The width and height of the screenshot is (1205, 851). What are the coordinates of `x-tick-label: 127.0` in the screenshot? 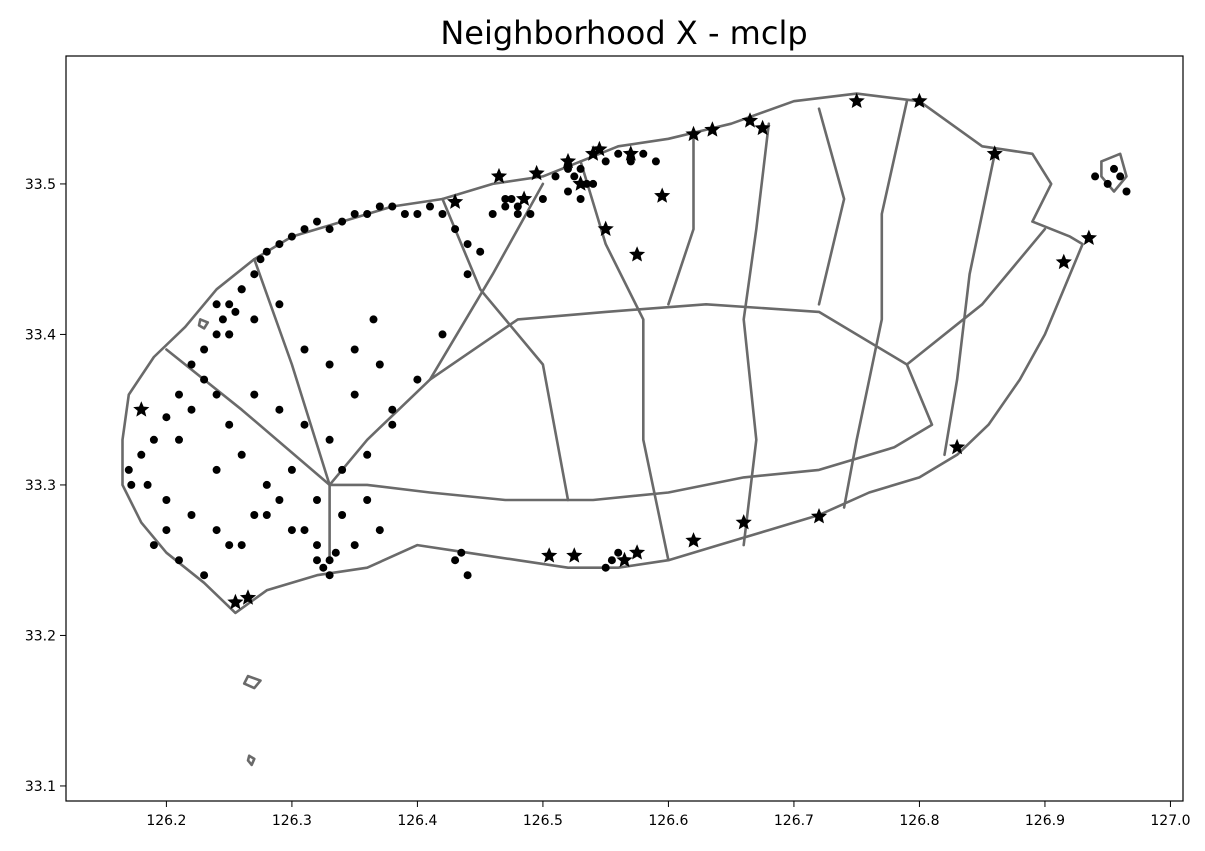 It's located at (1170, 821).